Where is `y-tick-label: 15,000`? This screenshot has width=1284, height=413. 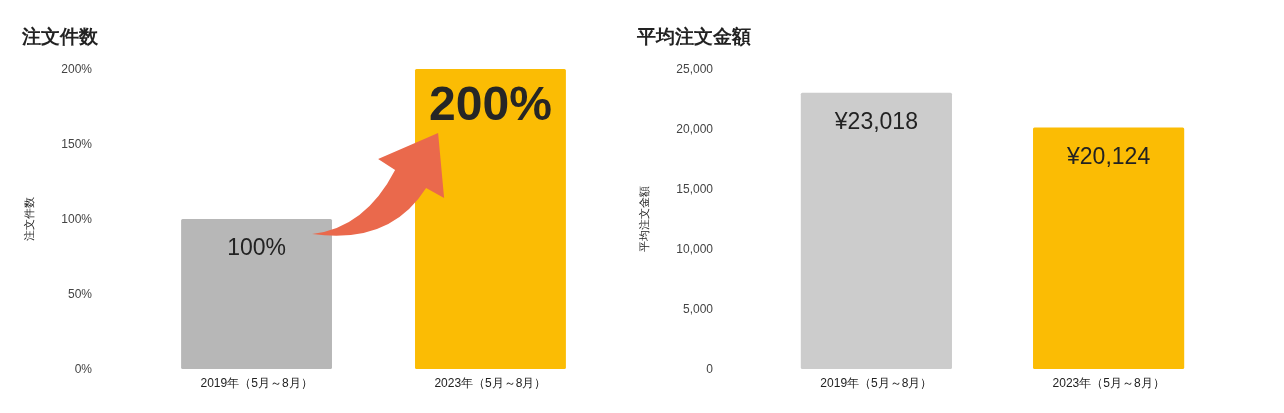 y-tick-label: 15,000 is located at coordinates (695, 189).